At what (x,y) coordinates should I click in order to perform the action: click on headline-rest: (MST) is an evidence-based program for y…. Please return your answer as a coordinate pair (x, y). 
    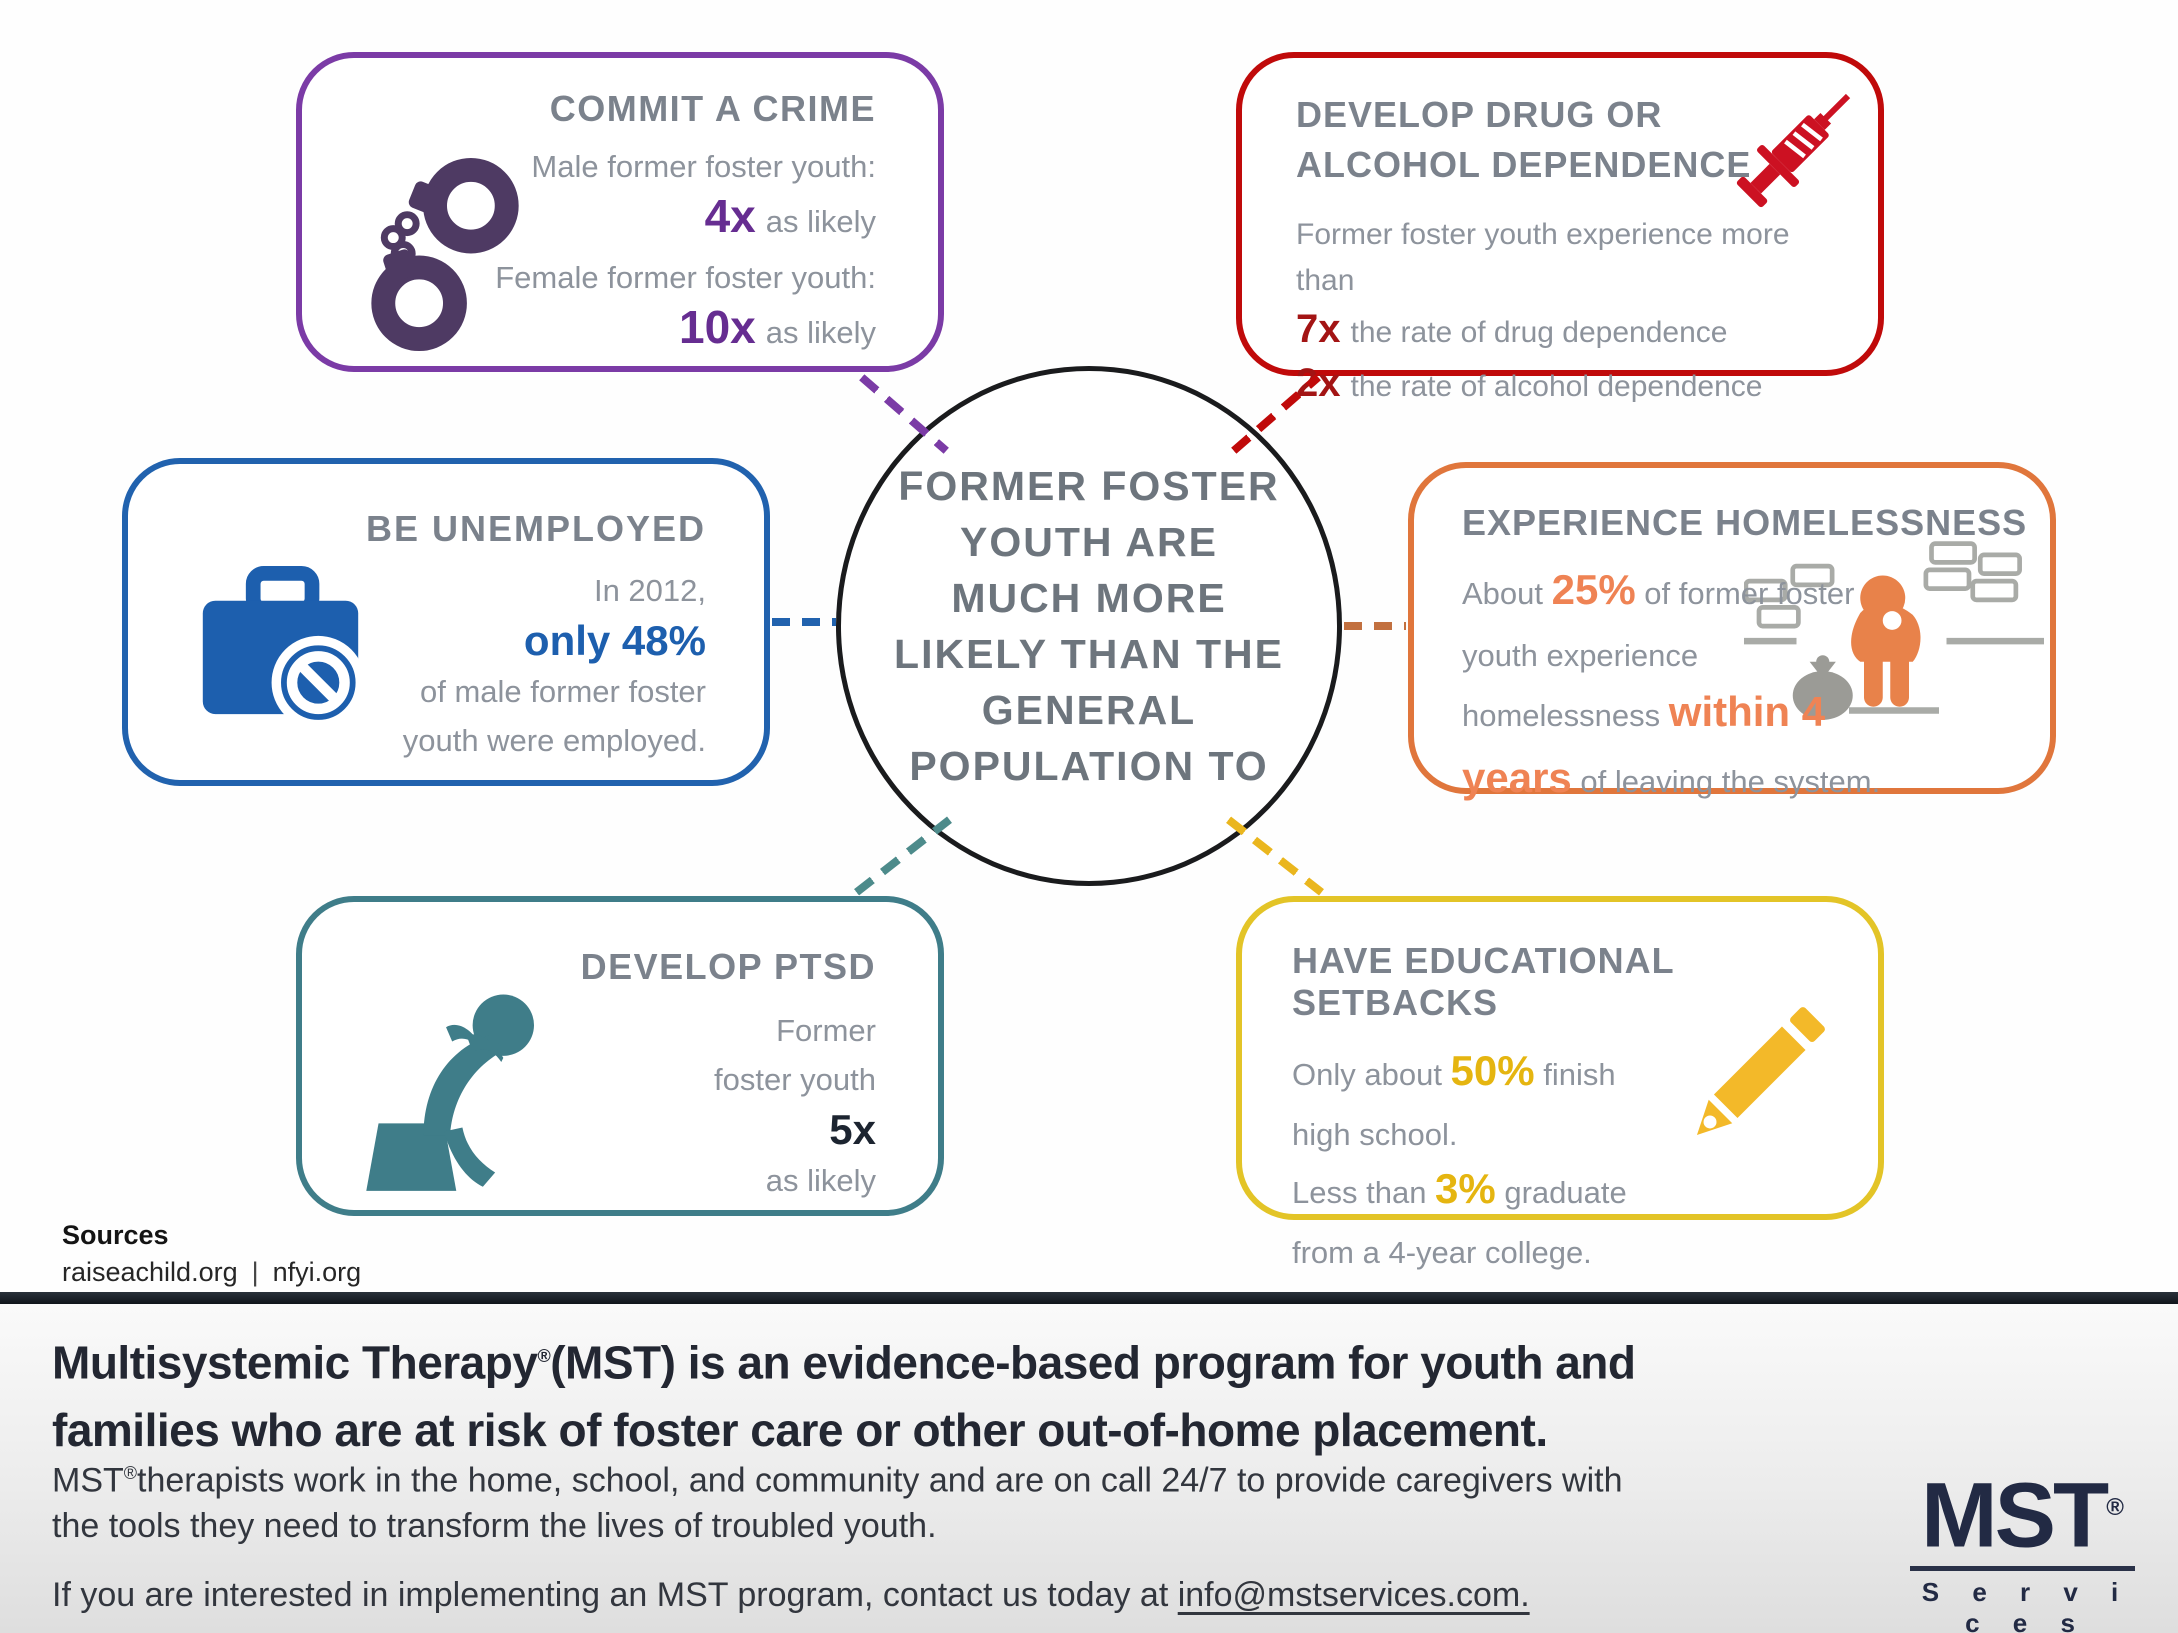
    Looking at the image, I should click on (1093, 1362).